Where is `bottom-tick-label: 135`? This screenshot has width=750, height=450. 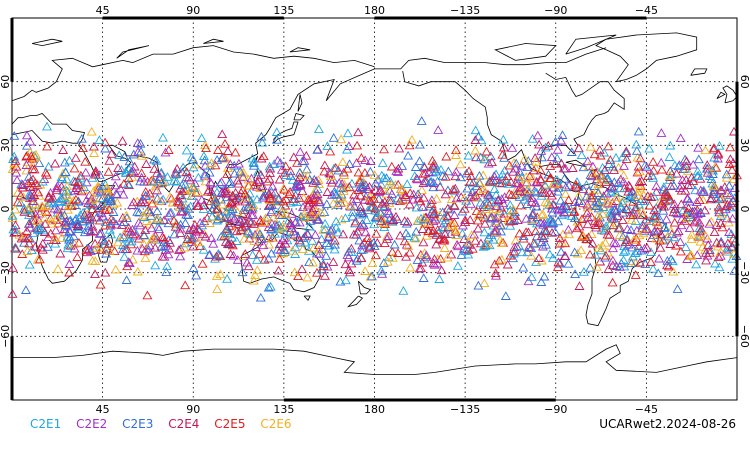 bottom-tick-label: 135 is located at coordinates (283, 409).